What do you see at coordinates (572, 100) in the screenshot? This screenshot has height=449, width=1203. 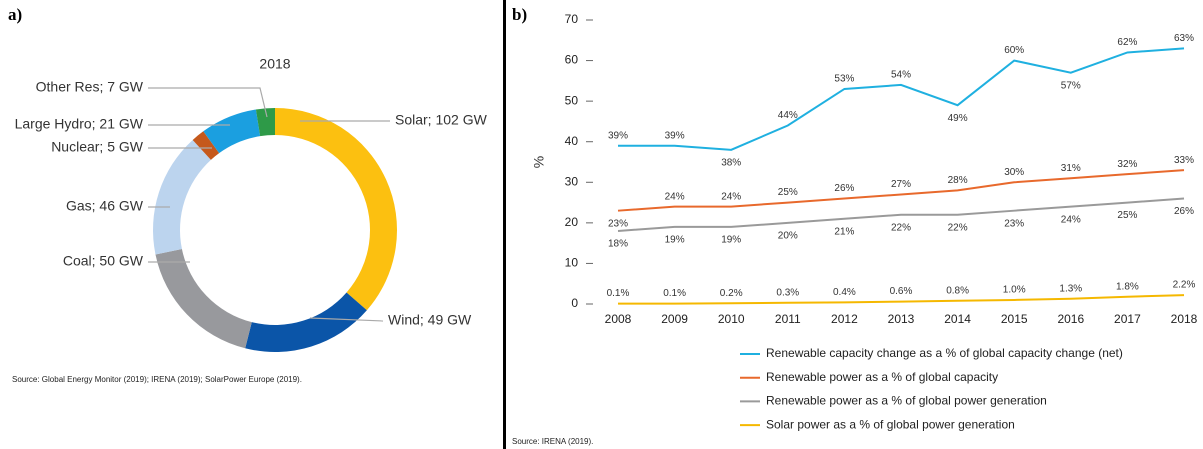 I see `y-tick-label: 50` at bounding box center [572, 100].